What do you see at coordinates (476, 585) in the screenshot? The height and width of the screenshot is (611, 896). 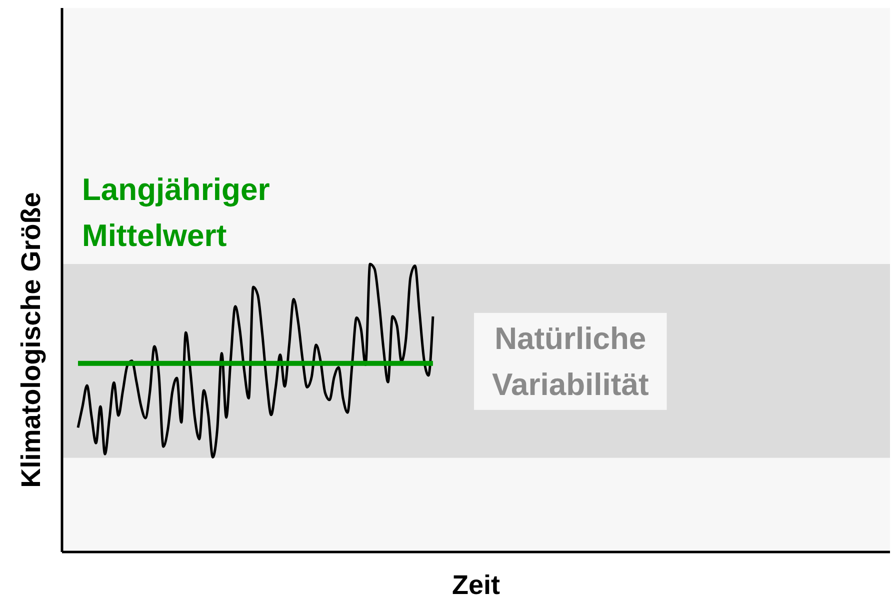 I see `x-axis-title: Zeit` at bounding box center [476, 585].